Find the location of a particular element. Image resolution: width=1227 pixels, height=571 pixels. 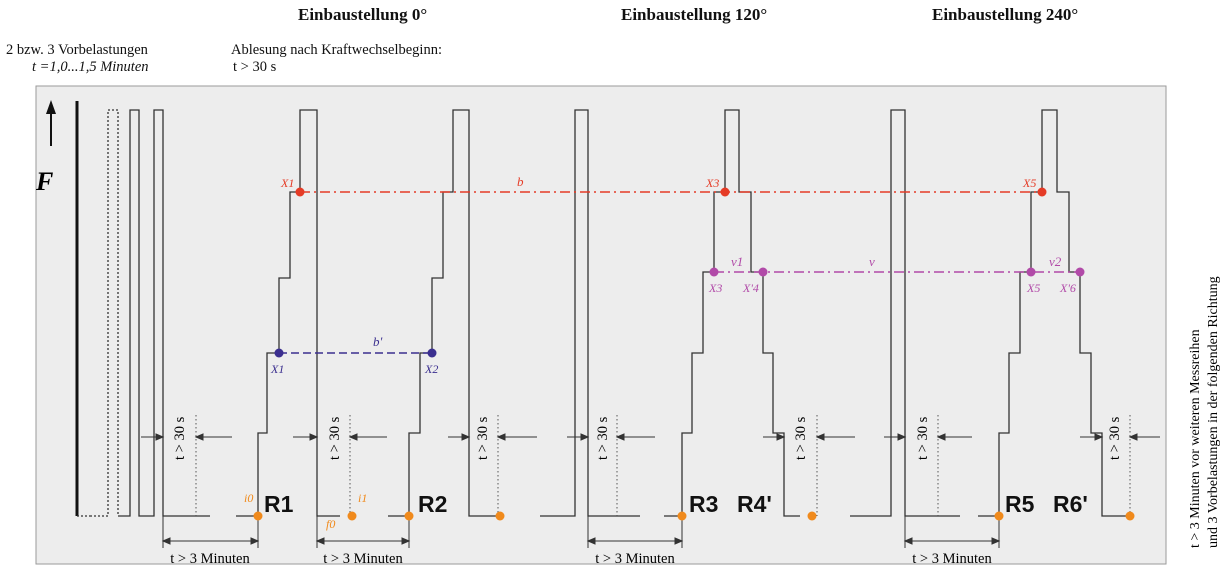

short-wait-arrows is located at coordinates (650, 437).